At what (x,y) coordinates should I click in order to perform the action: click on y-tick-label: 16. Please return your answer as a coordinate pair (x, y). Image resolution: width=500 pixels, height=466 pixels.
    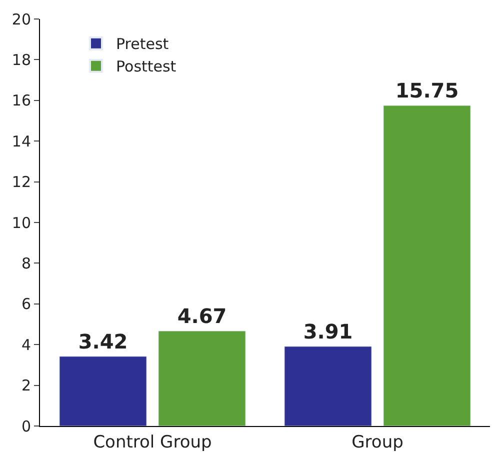
    Looking at the image, I should click on (21, 101).